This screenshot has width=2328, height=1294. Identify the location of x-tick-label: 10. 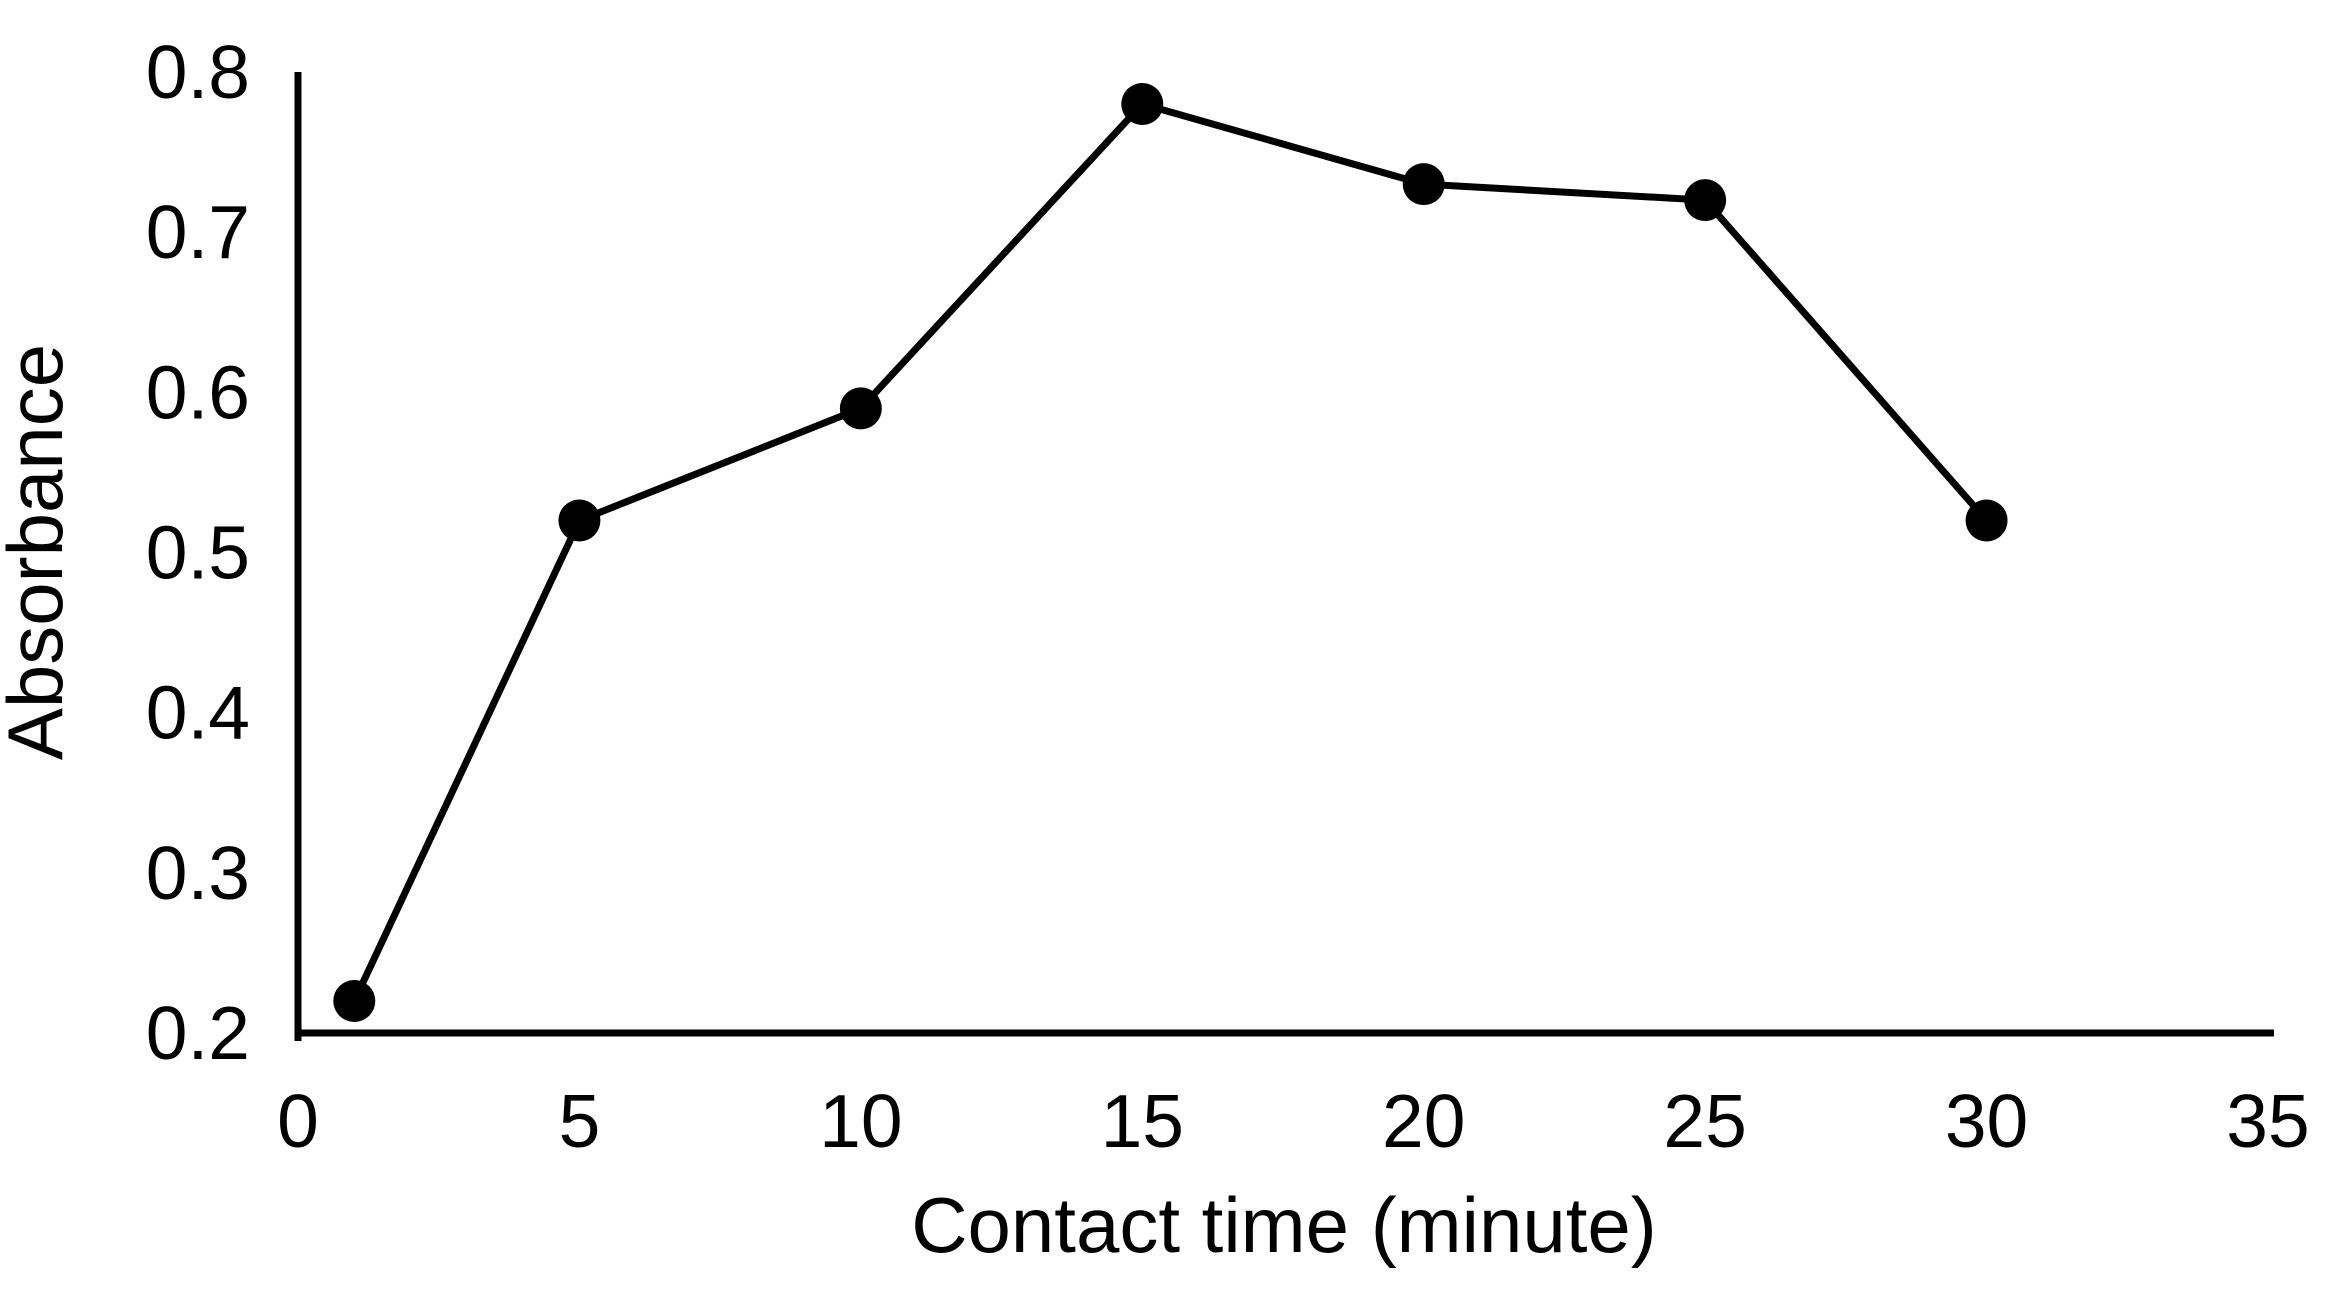
(860, 1121).